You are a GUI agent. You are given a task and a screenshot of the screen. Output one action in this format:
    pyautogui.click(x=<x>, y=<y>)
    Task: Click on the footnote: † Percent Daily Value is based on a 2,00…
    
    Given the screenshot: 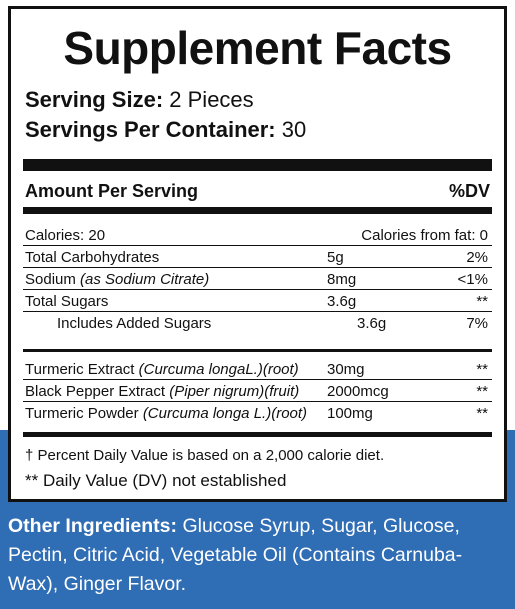 What is the action you would take?
    pyautogui.click(x=205, y=455)
    